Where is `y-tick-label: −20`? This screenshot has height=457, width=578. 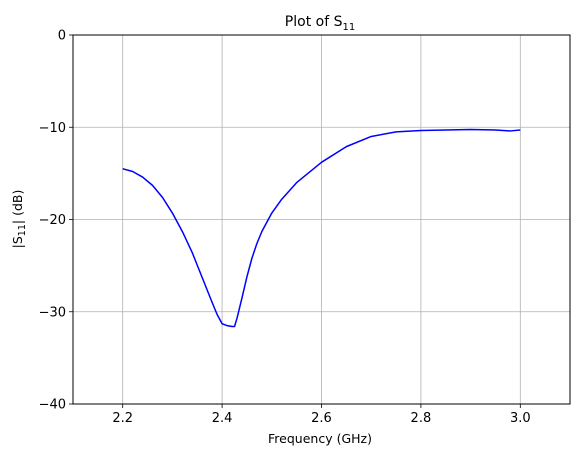
y-tick-label: −20 is located at coordinates (52, 220).